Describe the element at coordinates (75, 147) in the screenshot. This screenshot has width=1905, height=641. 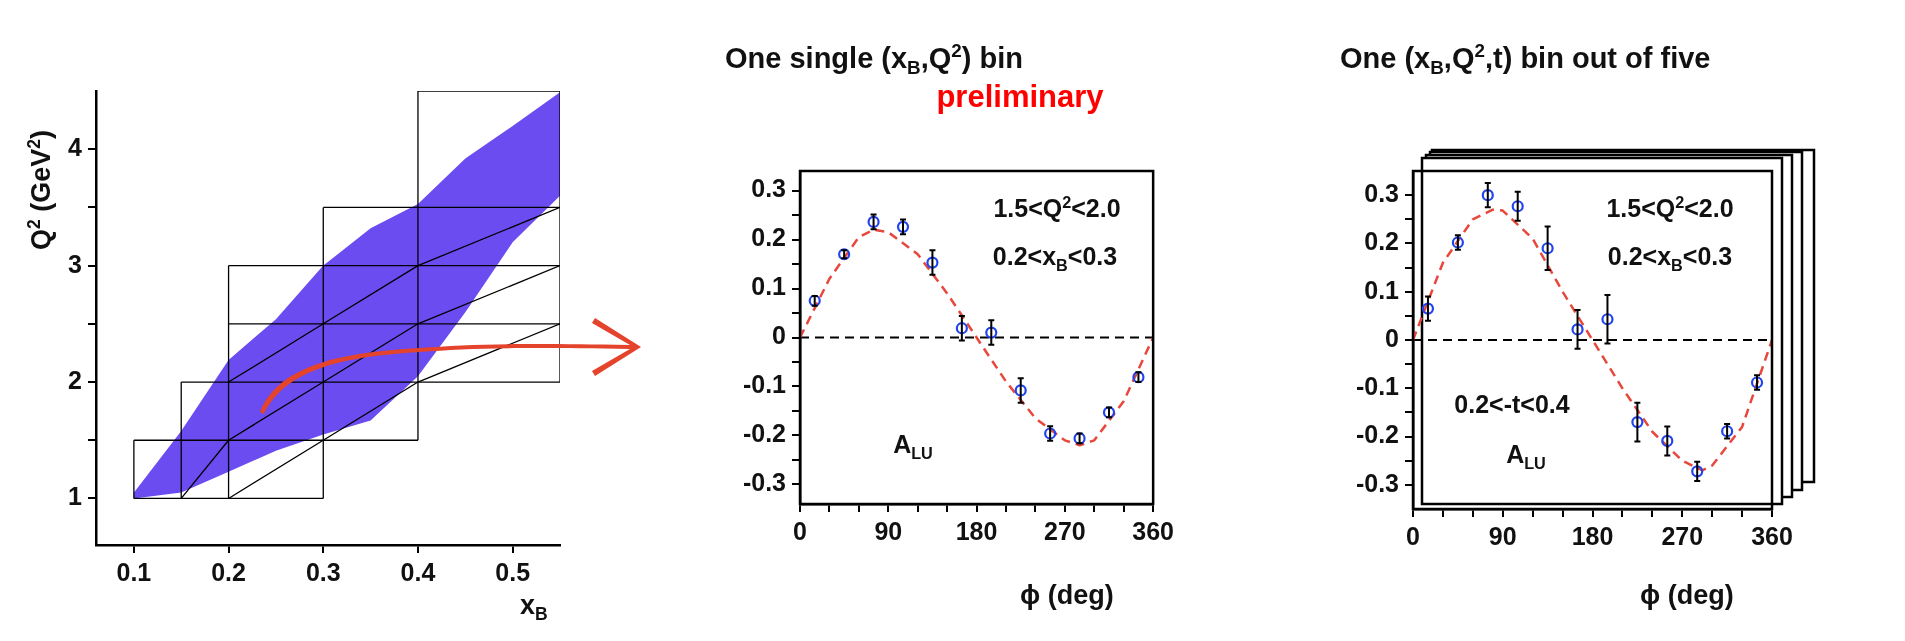
I see `y-tick-label: 4` at that location.